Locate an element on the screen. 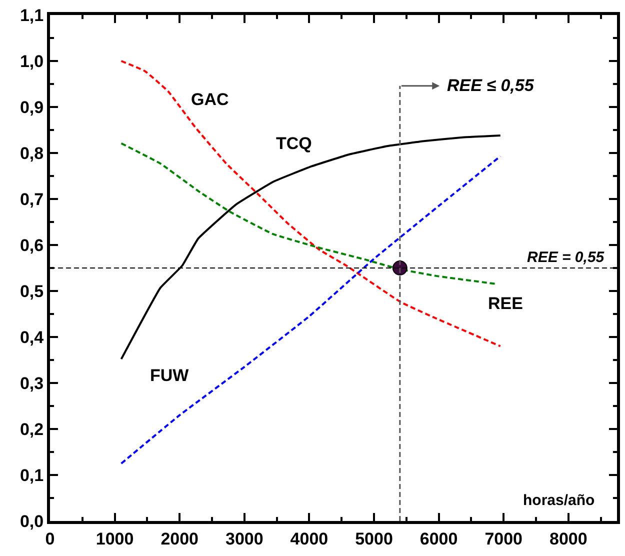 This screenshot has width=625, height=556. y-tick-label: 0,2 is located at coordinates (32, 429).